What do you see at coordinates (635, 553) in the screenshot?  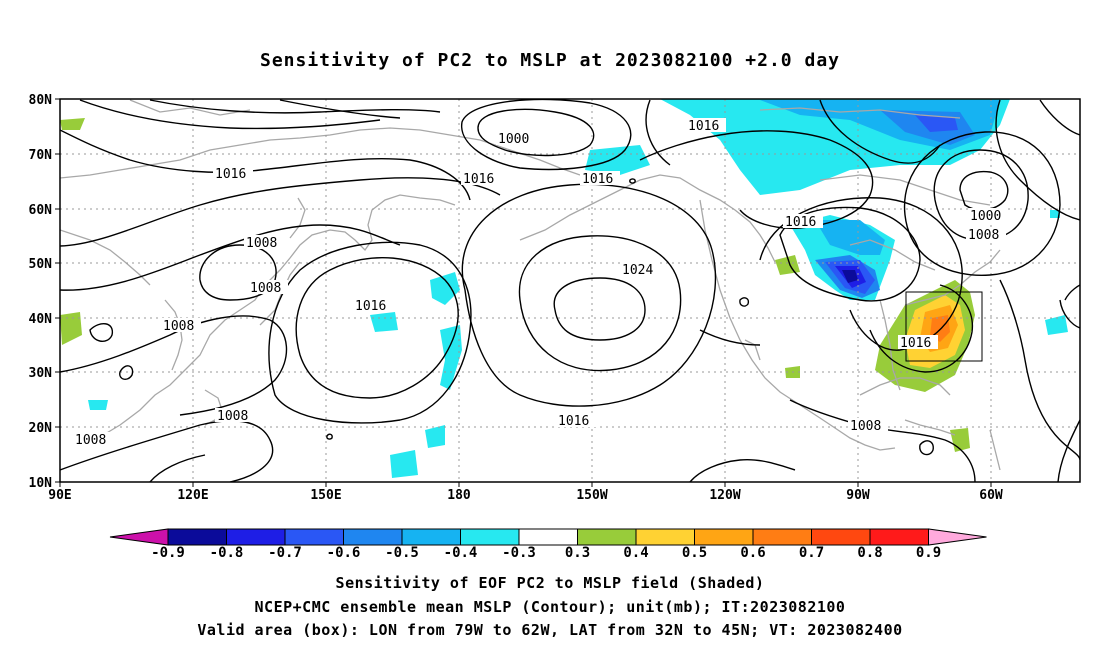 I see `colorbar-tick-label: 0.4` at bounding box center [635, 553].